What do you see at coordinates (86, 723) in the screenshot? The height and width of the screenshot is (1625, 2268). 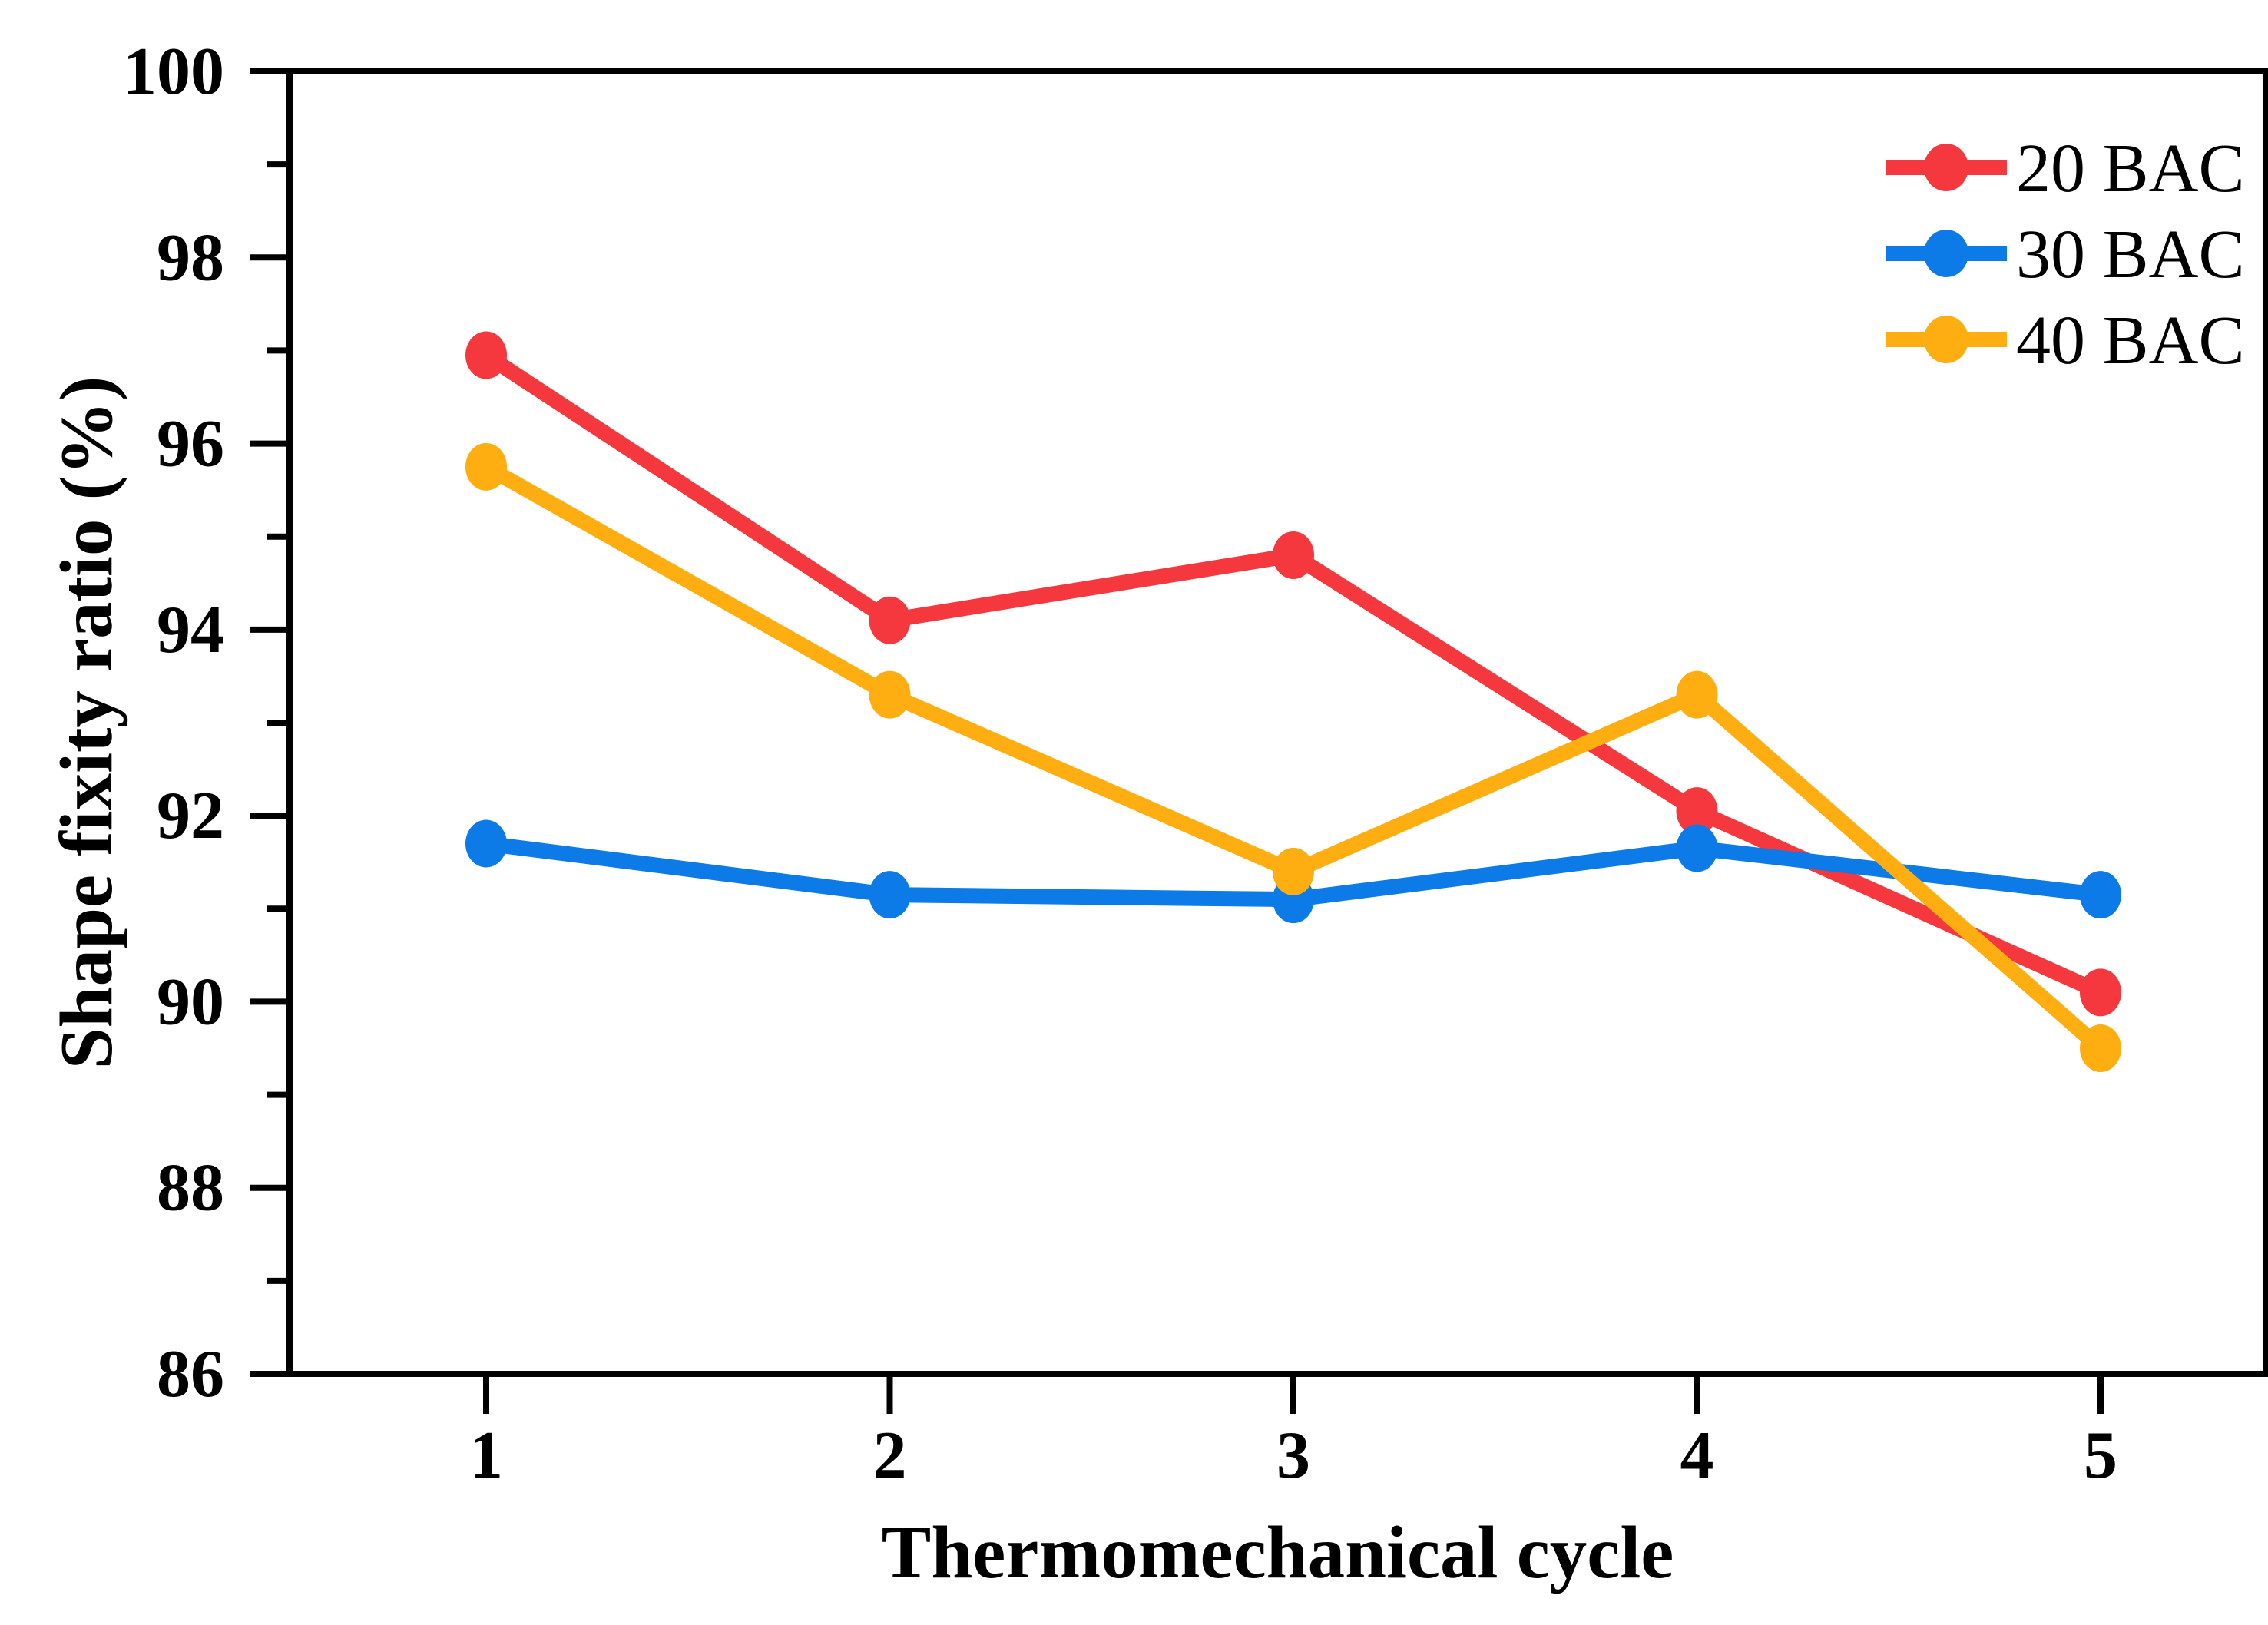 I see `y-axis-title: Shape fixity ratio (%)` at bounding box center [86, 723].